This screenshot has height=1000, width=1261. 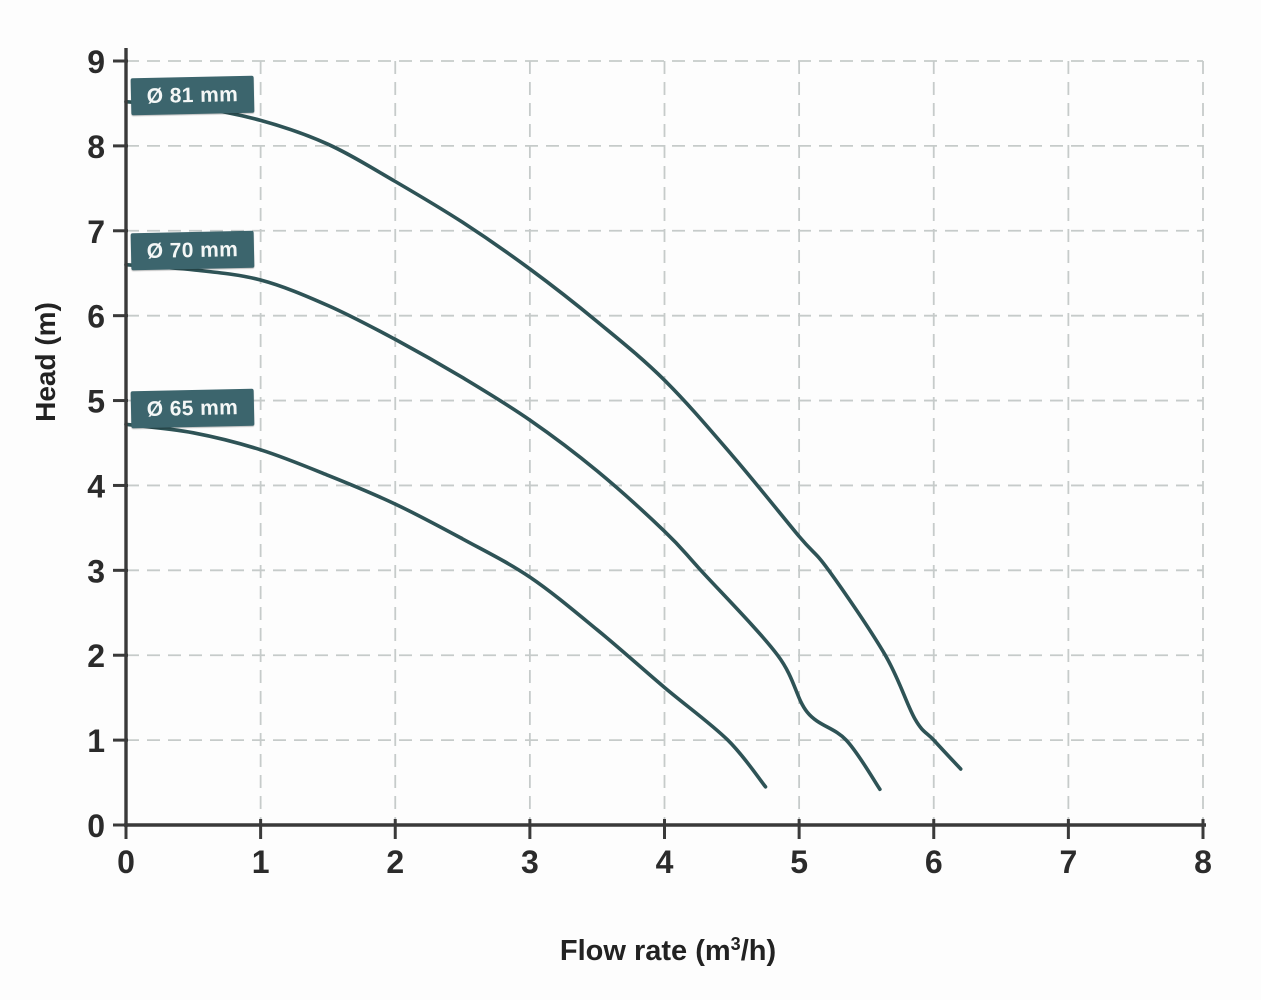 What do you see at coordinates (96, 571) in the screenshot?
I see `y-tick-label-3: 3` at bounding box center [96, 571].